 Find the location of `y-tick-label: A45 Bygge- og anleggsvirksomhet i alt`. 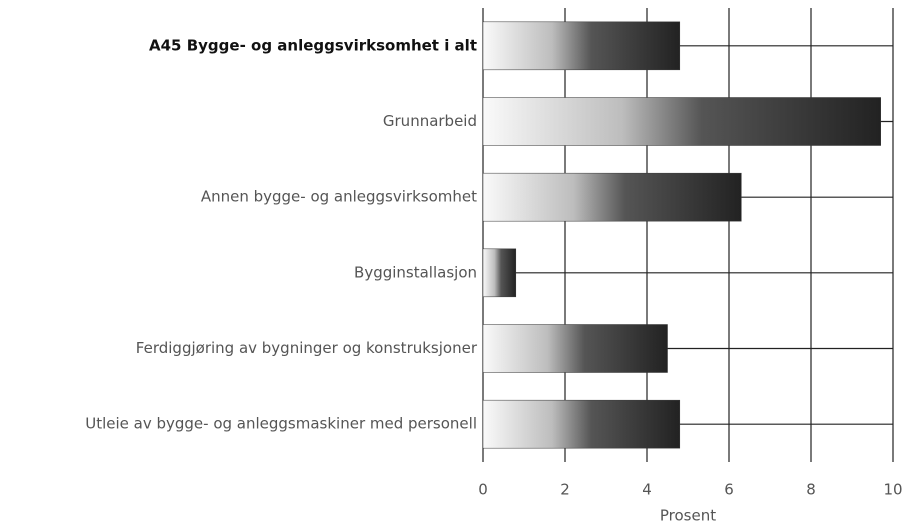

y-tick-label: A45 Bygge- og anleggsvirksomhet i alt is located at coordinates (313, 45).